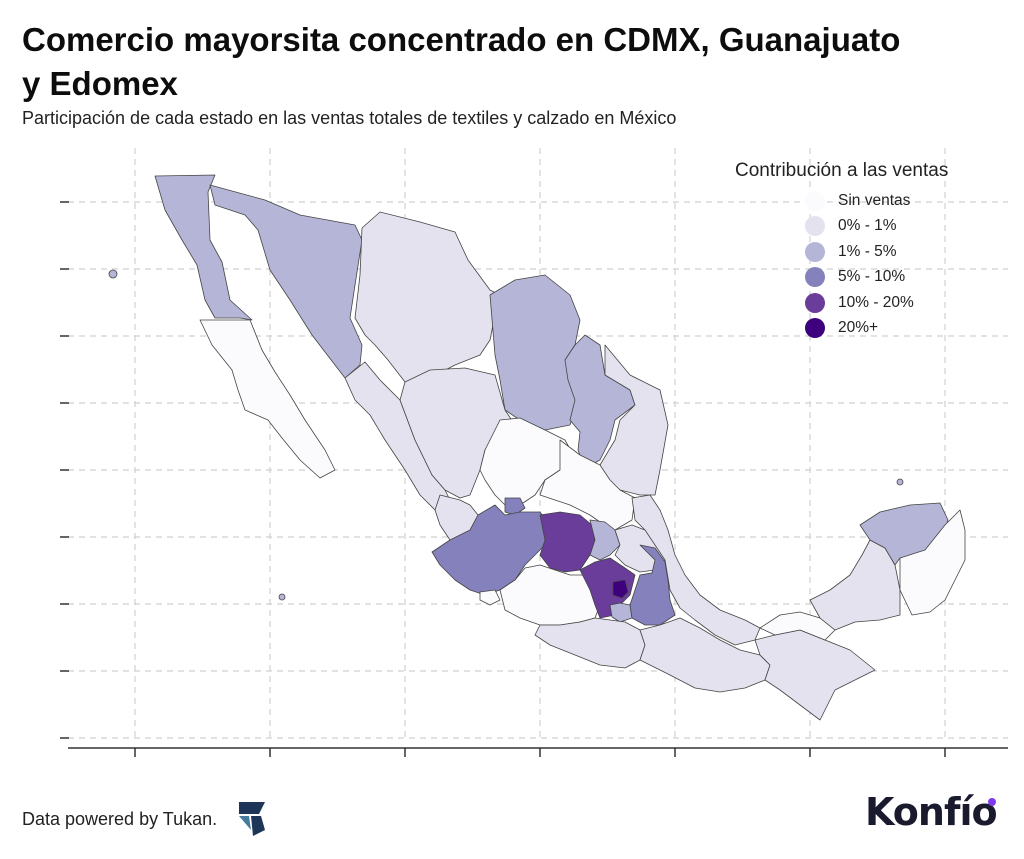 This screenshot has width=1024, height=859. Describe the element at coordinates (430, 297) in the screenshot. I see `state-chihuahua` at that location.